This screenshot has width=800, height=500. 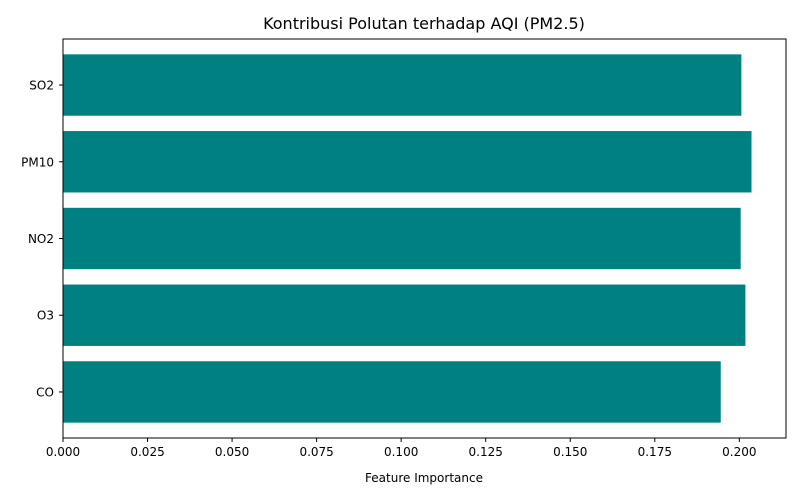 I want to click on y-tick-label-o3: O3, so click(x=45, y=316).